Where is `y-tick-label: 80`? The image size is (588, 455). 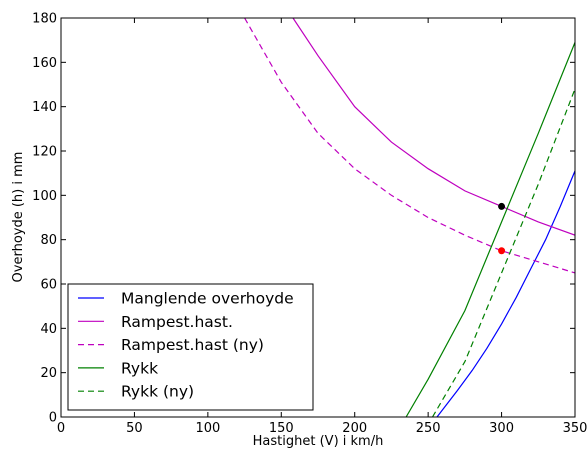 y-tick-label: 80 is located at coordinates (48, 240).